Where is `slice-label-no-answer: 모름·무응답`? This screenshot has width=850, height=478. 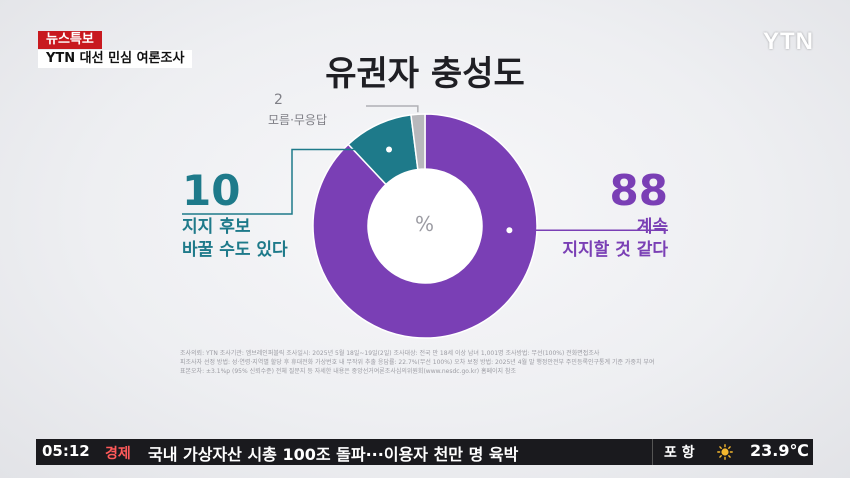
slice-label-no-answer: 모름·무응답 is located at coordinates (298, 120).